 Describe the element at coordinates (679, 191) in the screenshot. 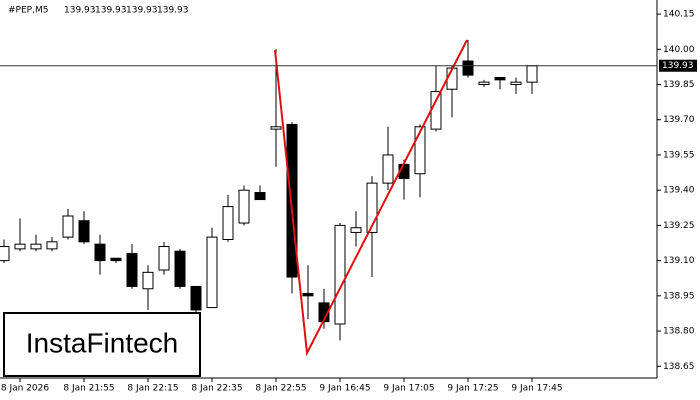

I see `y-tick-label: 139.40` at that location.